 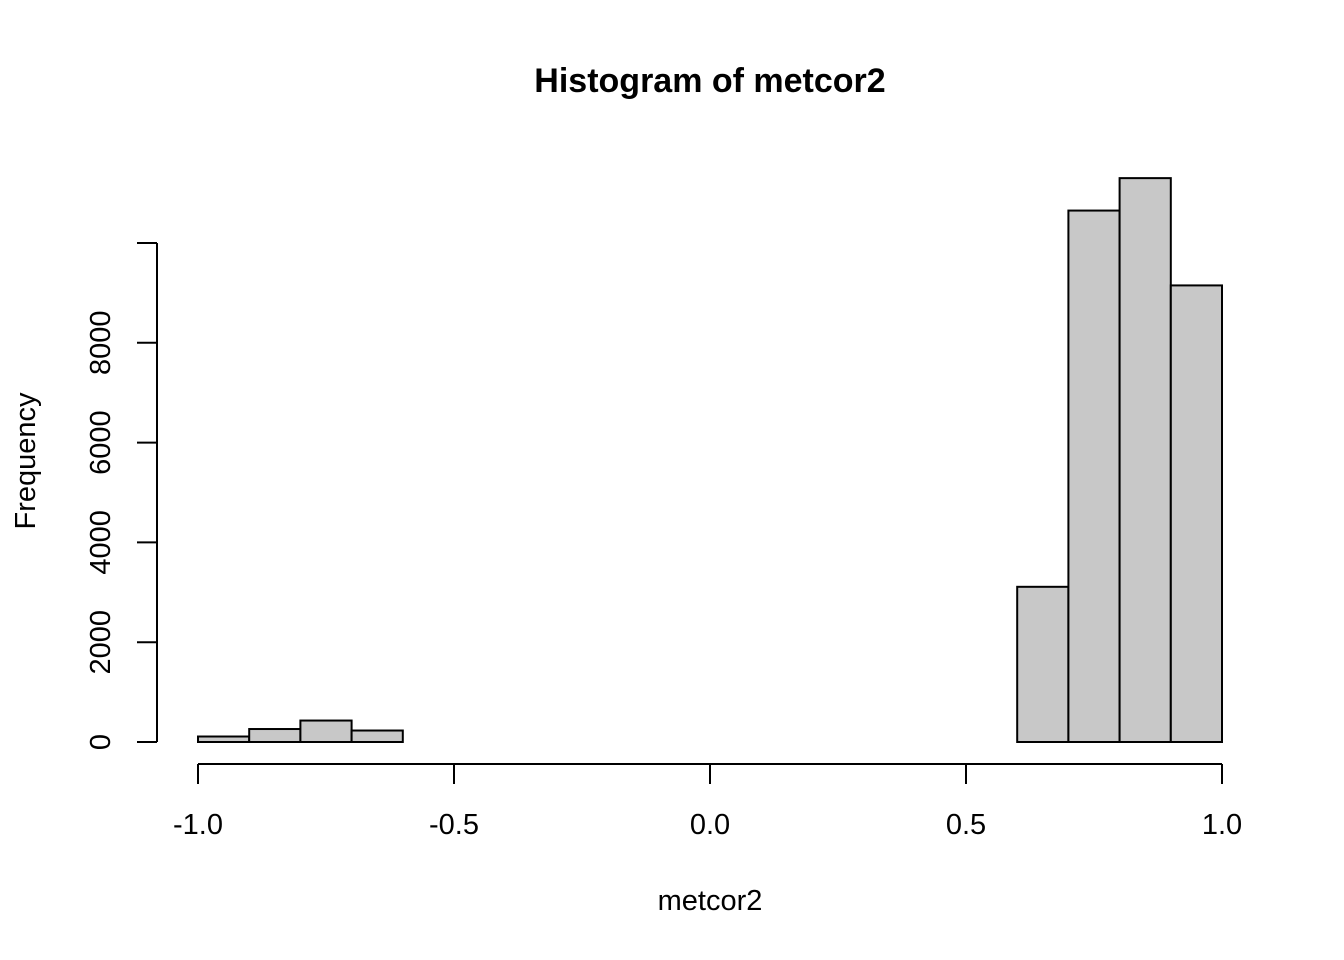 I want to click on y-tick-label: 8000, so click(x=101, y=343).